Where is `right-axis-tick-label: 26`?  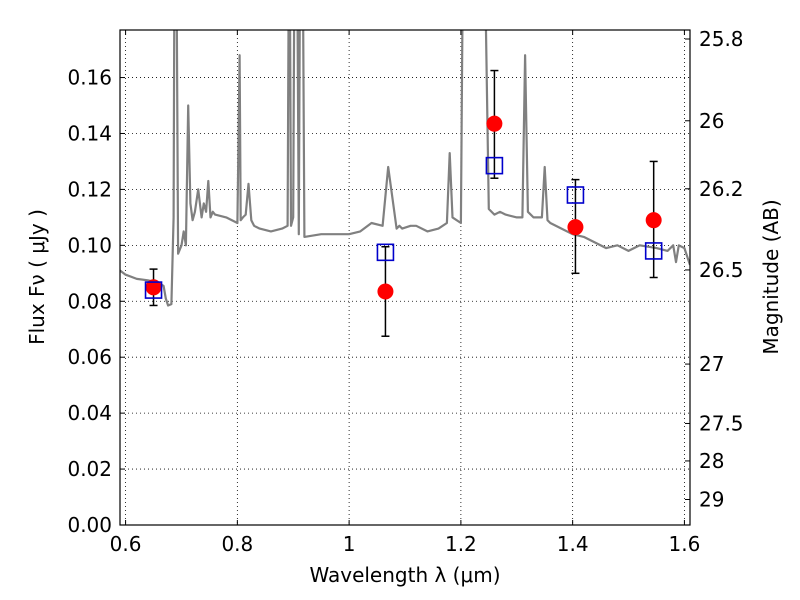 right-axis-tick-label: 26 is located at coordinates (711, 121).